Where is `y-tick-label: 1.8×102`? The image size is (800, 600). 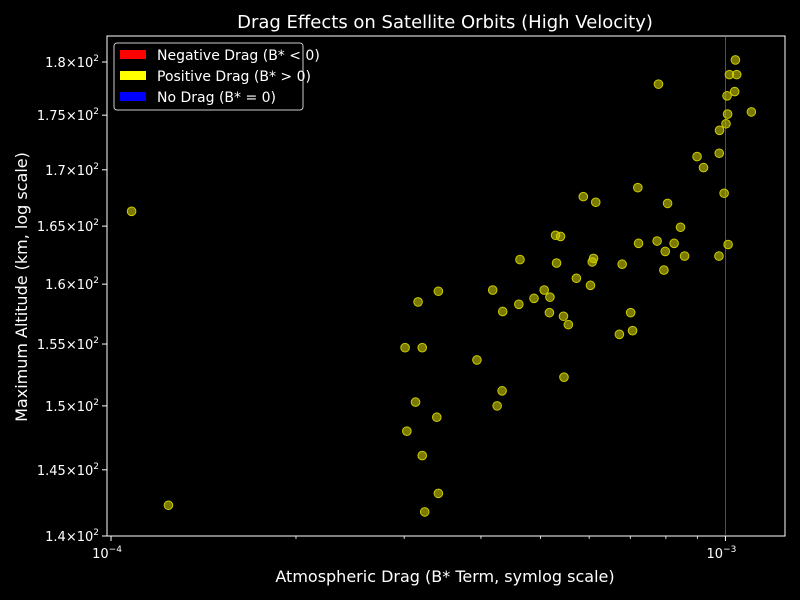 y-tick-label: 1.8×102 is located at coordinates (72, 62).